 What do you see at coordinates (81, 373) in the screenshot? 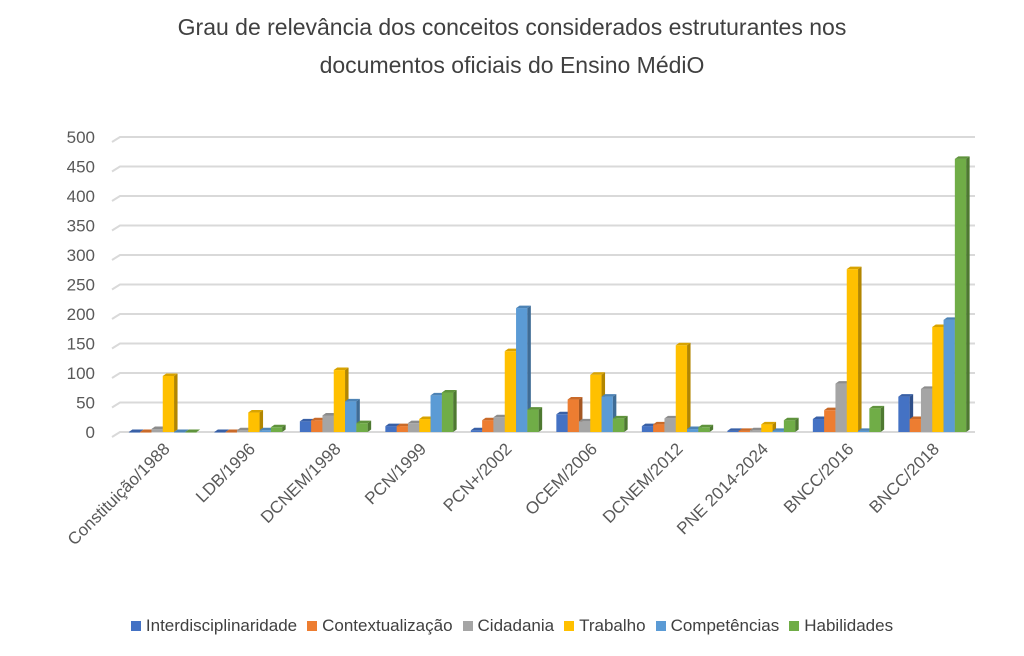
I see `y-tick-label: 100` at bounding box center [81, 373].